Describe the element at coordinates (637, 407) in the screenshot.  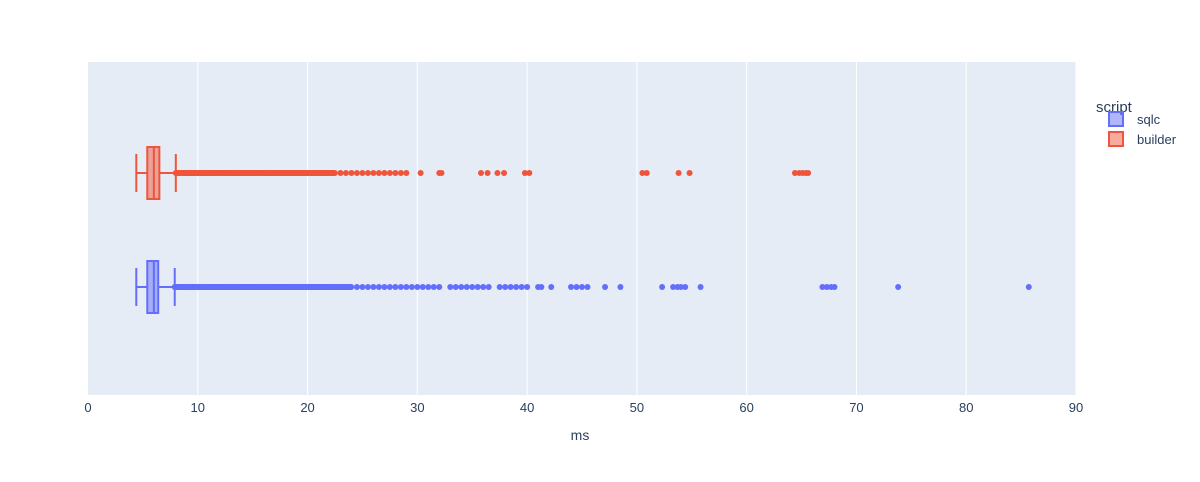
I see `x-tick-label: 50` at that location.